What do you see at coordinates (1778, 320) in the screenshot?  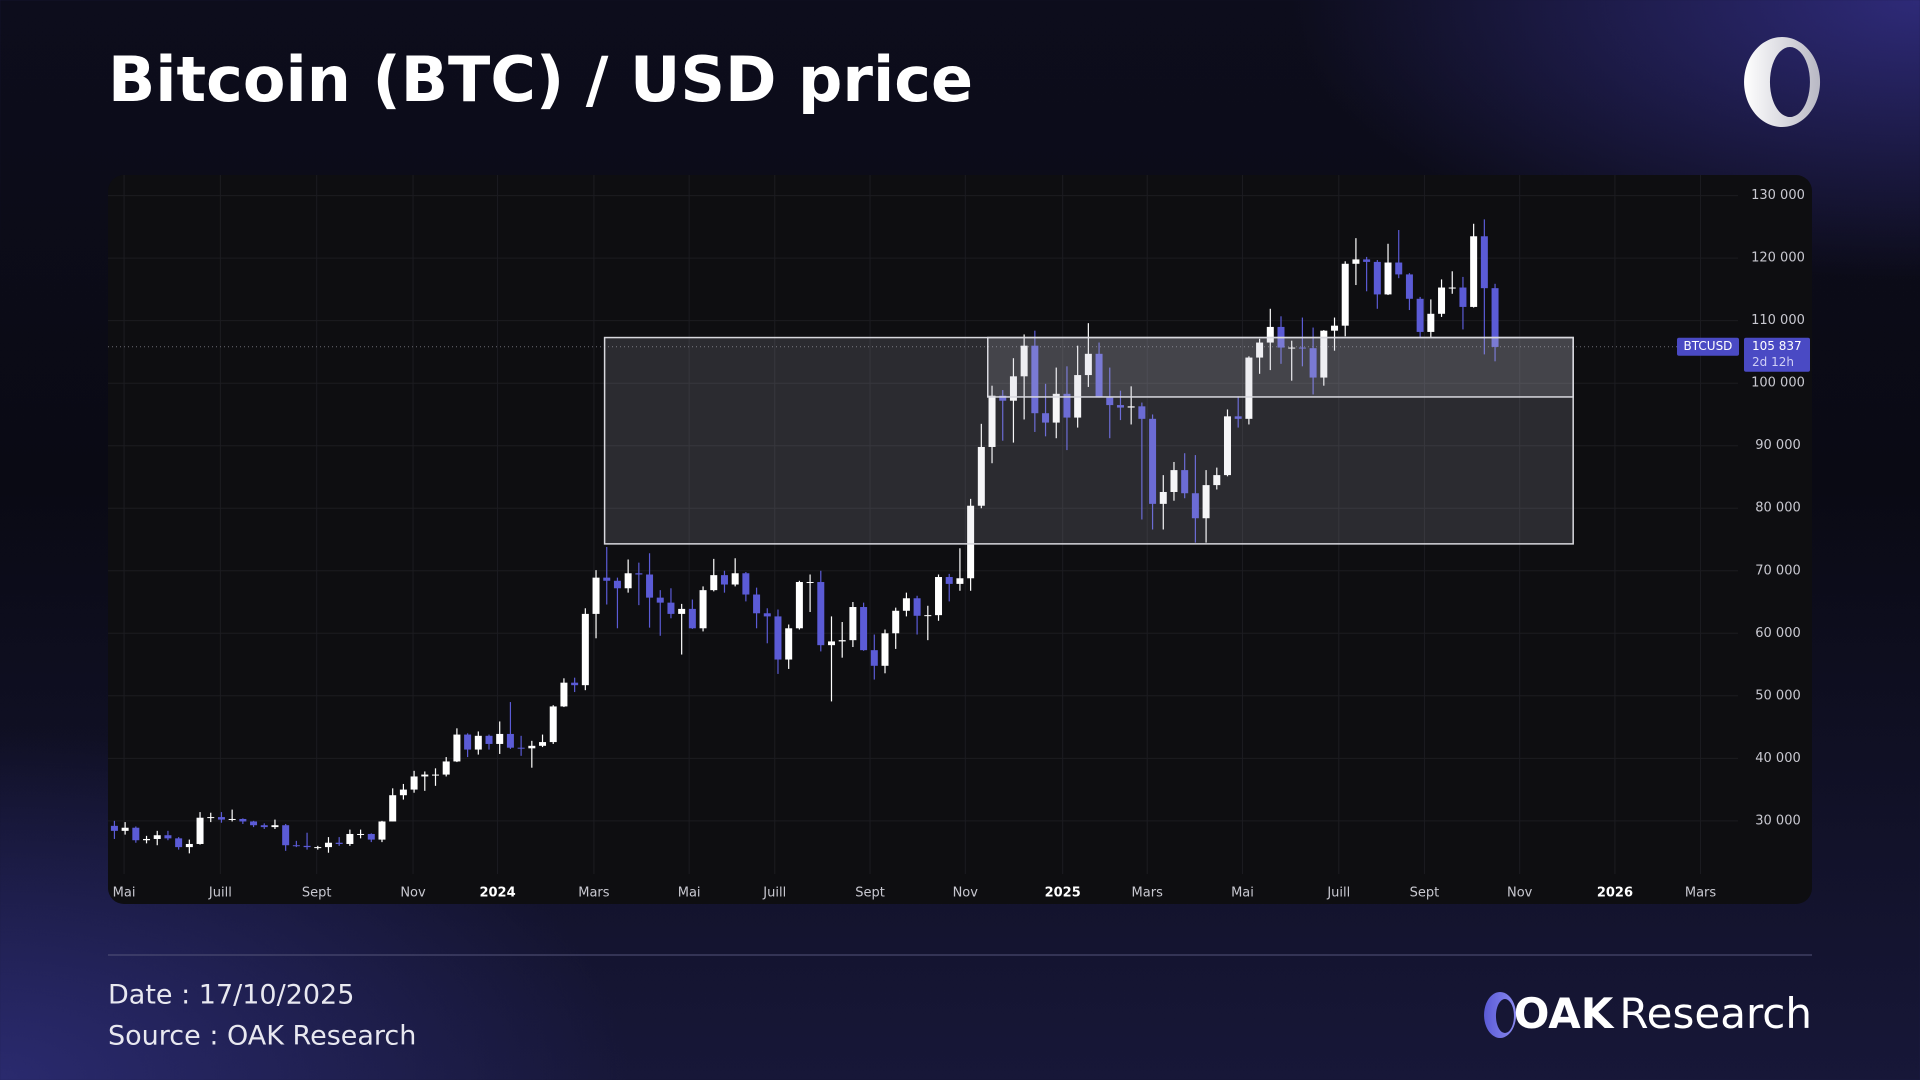 I see `y-tick-label: 110 000` at bounding box center [1778, 320].